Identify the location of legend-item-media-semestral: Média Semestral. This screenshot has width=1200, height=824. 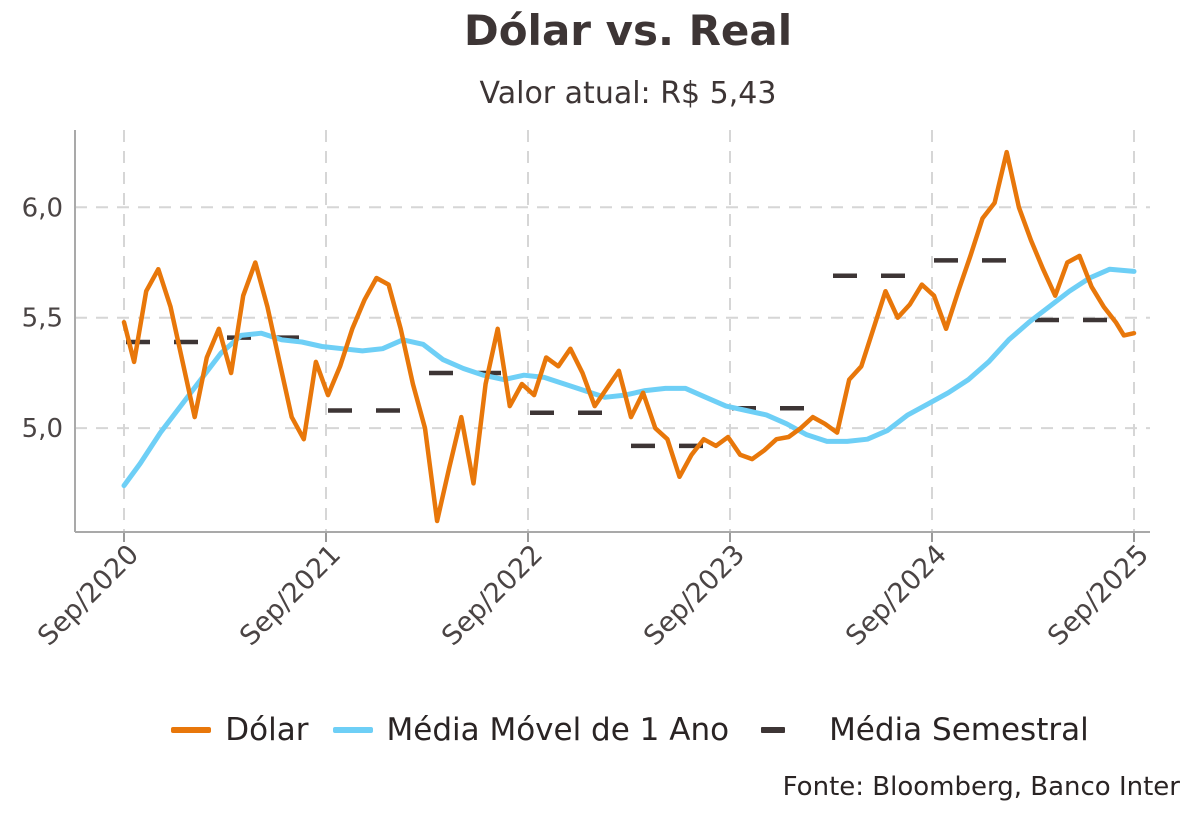
(921, 730).